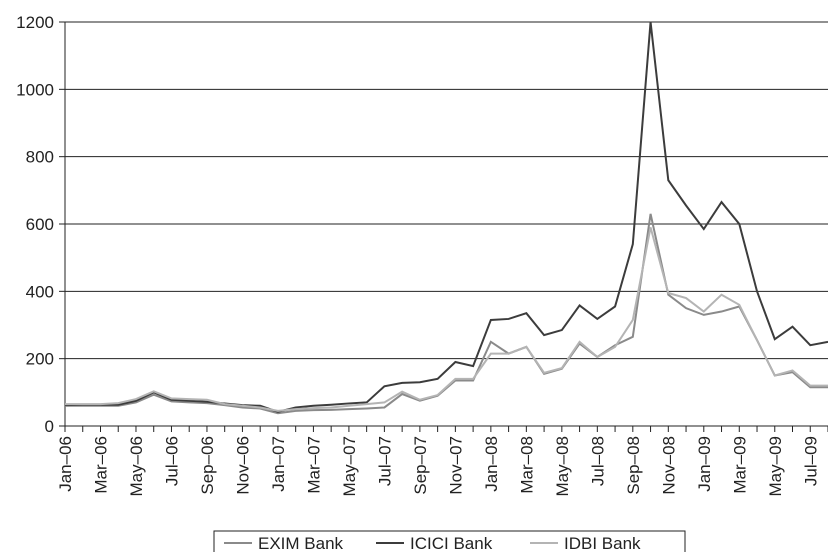 This screenshot has height=552, width=828. Describe the element at coordinates (739, 465) in the screenshot. I see `x-tick-label: Mar–09` at that location.